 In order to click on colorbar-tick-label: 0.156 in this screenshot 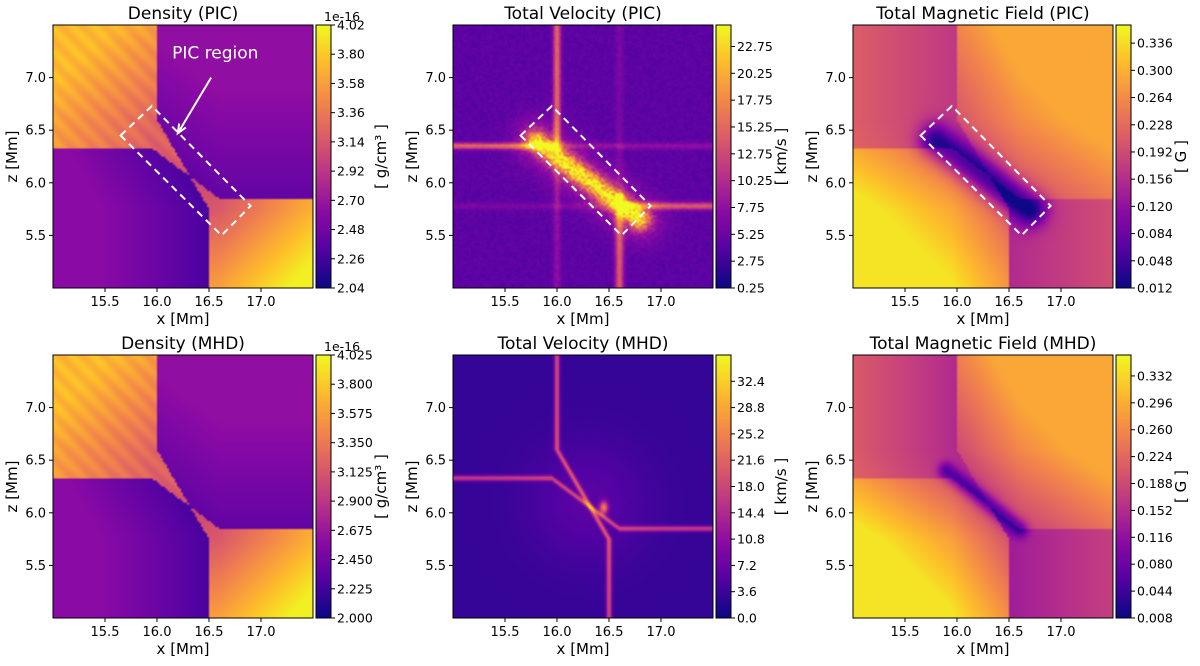, I will do `click(1155, 179)`.